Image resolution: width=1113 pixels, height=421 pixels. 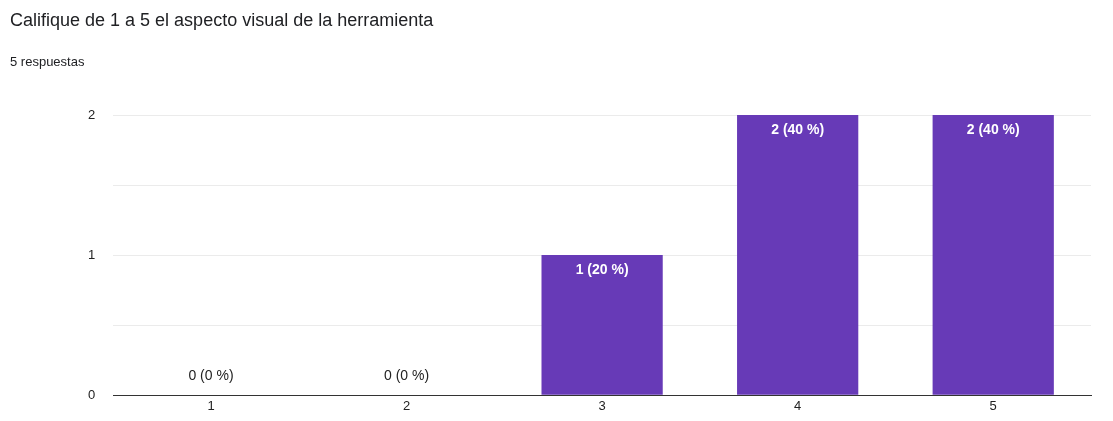 I want to click on x-tick-label: 5, so click(x=993, y=405).